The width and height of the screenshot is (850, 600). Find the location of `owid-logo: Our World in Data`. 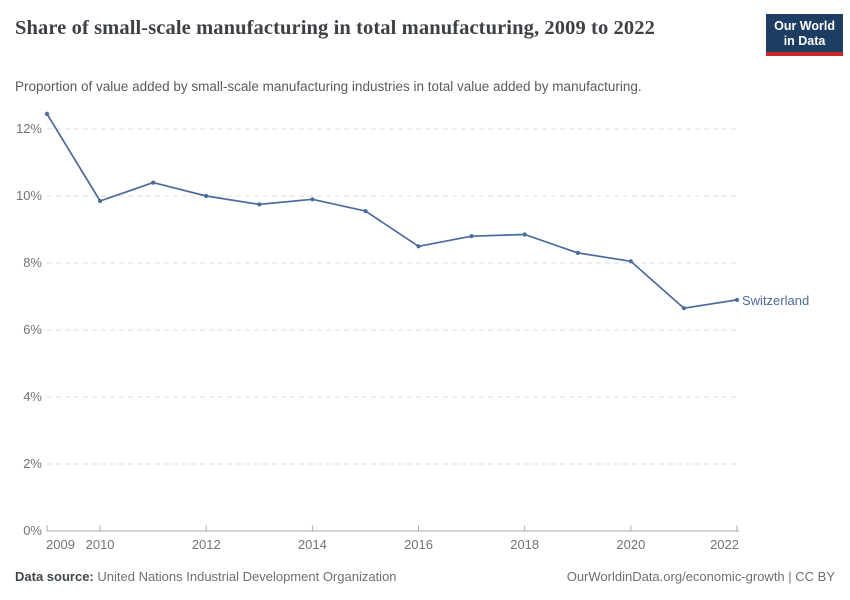

owid-logo: Our World in Data is located at coordinates (804, 35).